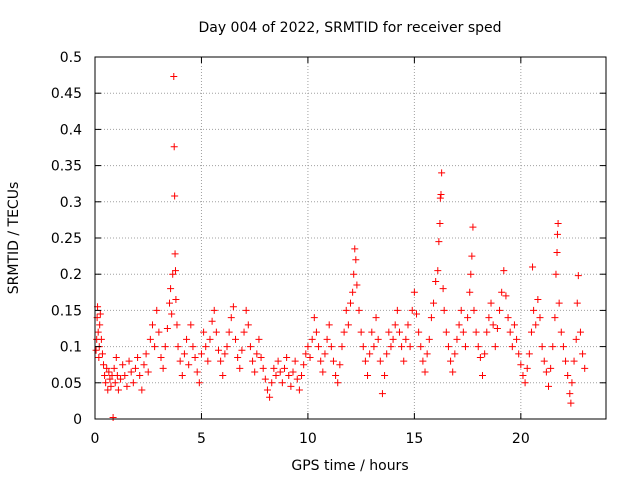 This screenshot has width=640, height=480. What do you see at coordinates (71, 275) in the screenshot?
I see `y-tick-label: 0.2` at bounding box center [71, 275].